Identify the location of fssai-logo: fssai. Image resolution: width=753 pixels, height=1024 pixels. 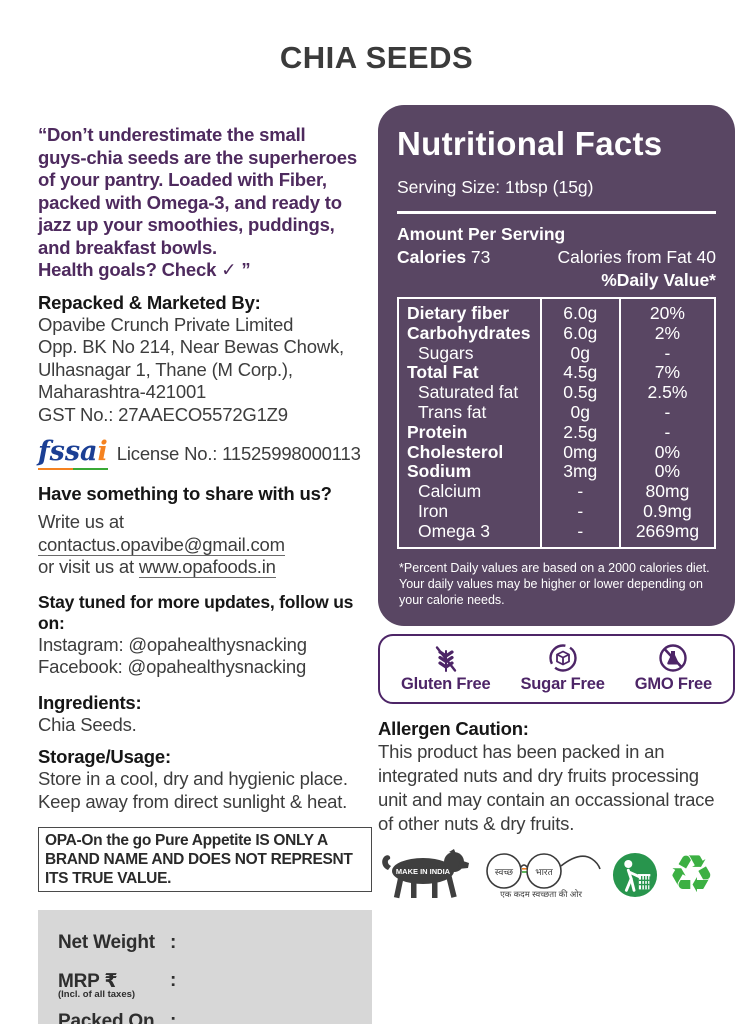
(73, 454).